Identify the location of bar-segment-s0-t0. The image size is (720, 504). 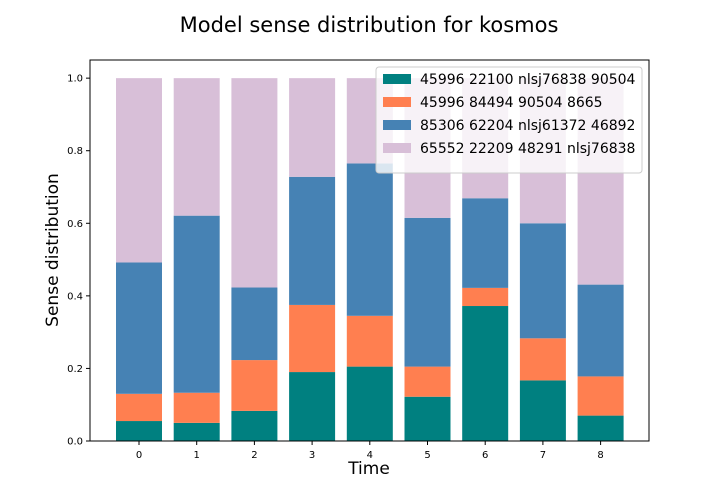
(139, 431).